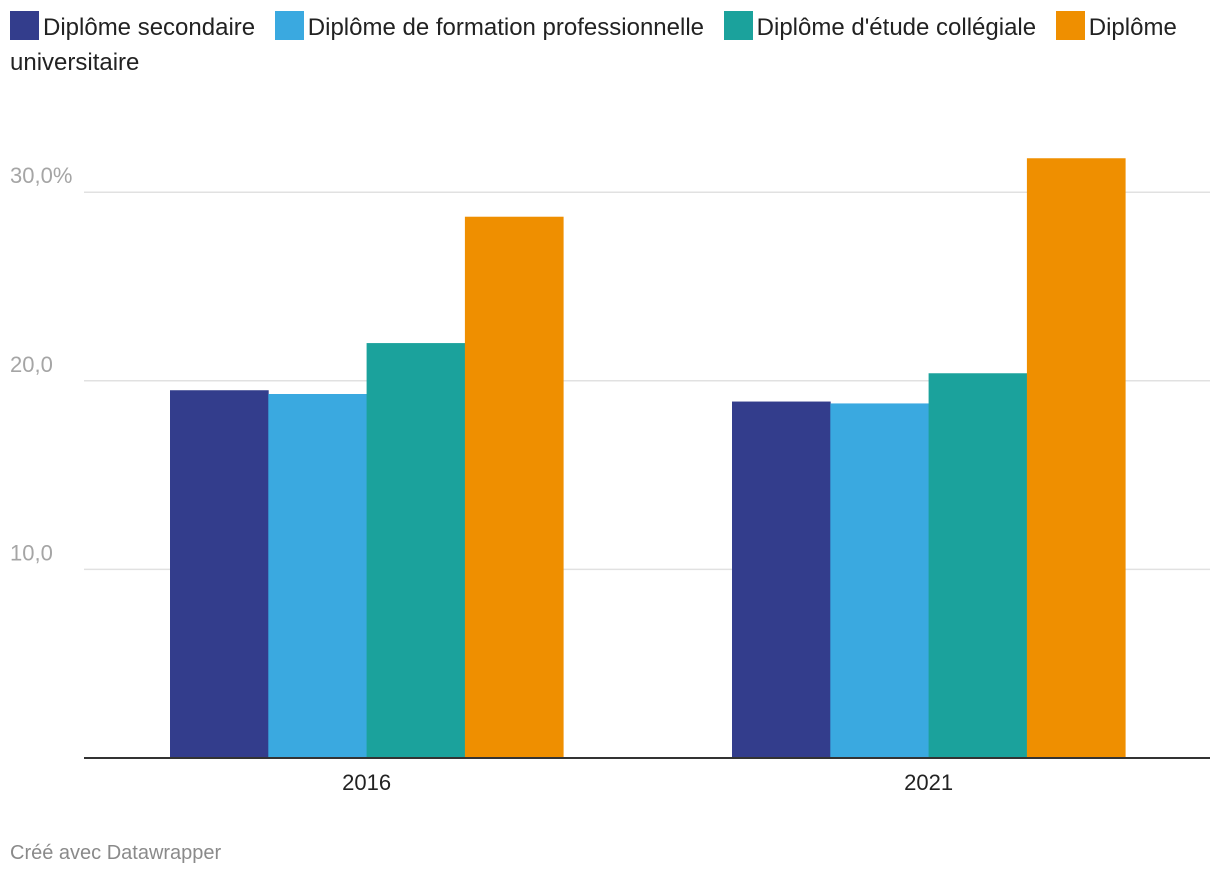  What do you see at coordinates (896, 27) in the screenshot?
I see `legend-label: Diplôme d'étude collégiale` at bounding box center [896, 27].